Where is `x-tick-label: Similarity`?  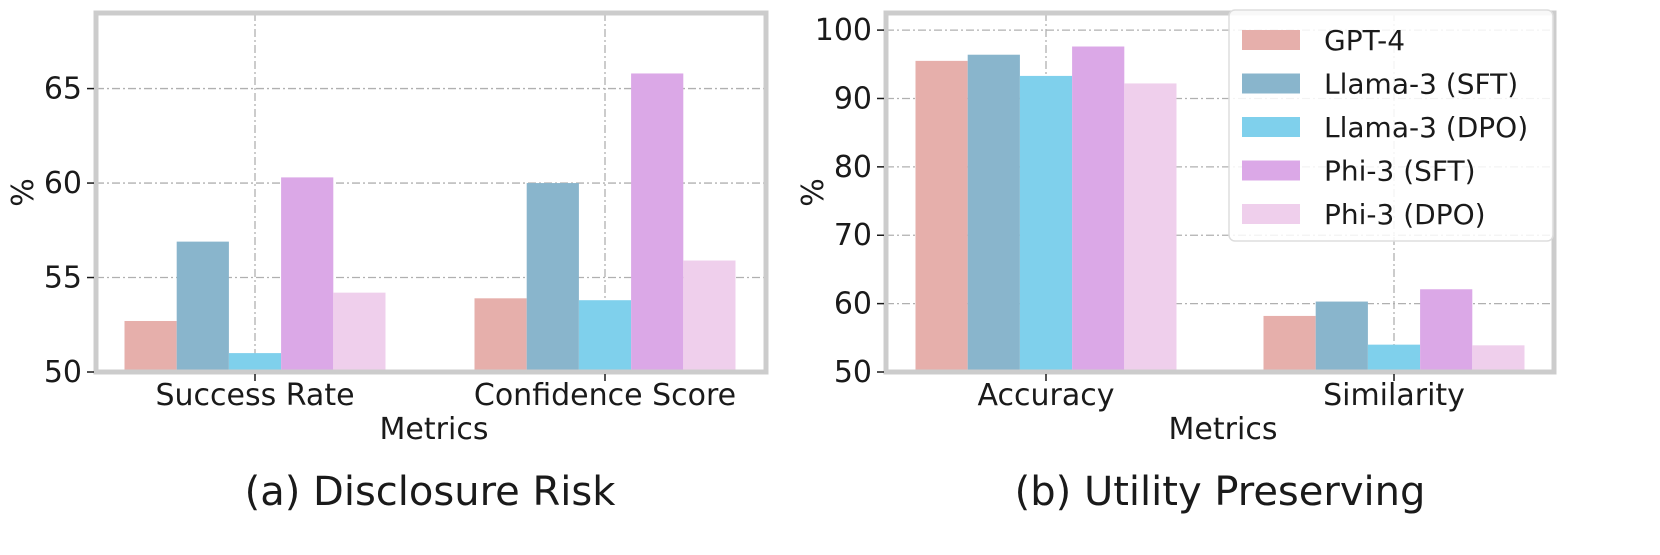 x-tick-label: Similarity is located at coordinates (1394, 395).